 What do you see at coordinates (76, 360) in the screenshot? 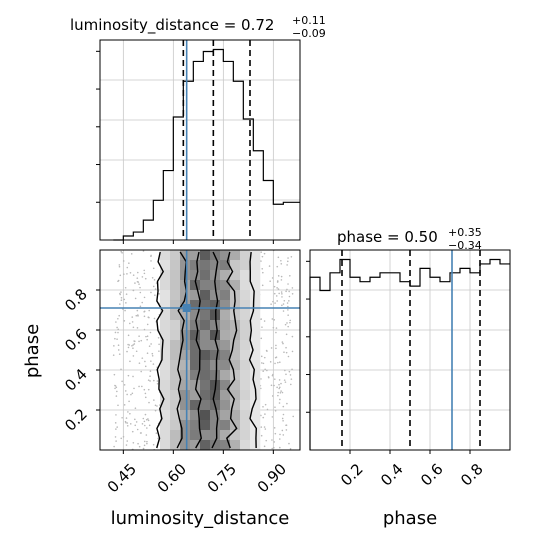
I see `y-tick-labels-phase: 0.2 0.4 0.6 0.8` at bounding box center [76, 360].